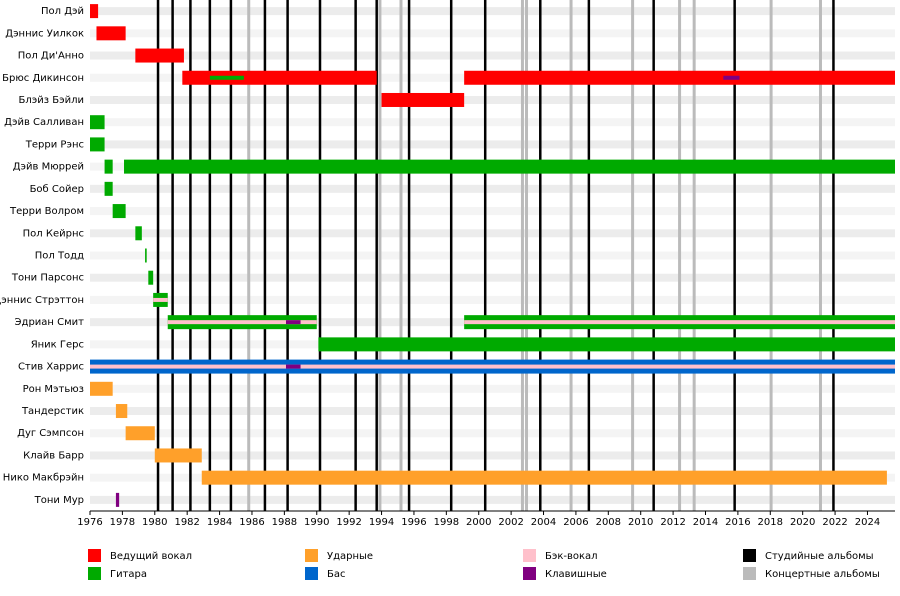 The width and height of the screenshot is (900, 596). I want to click on x-tick-label: 1992, so click(348, 522).